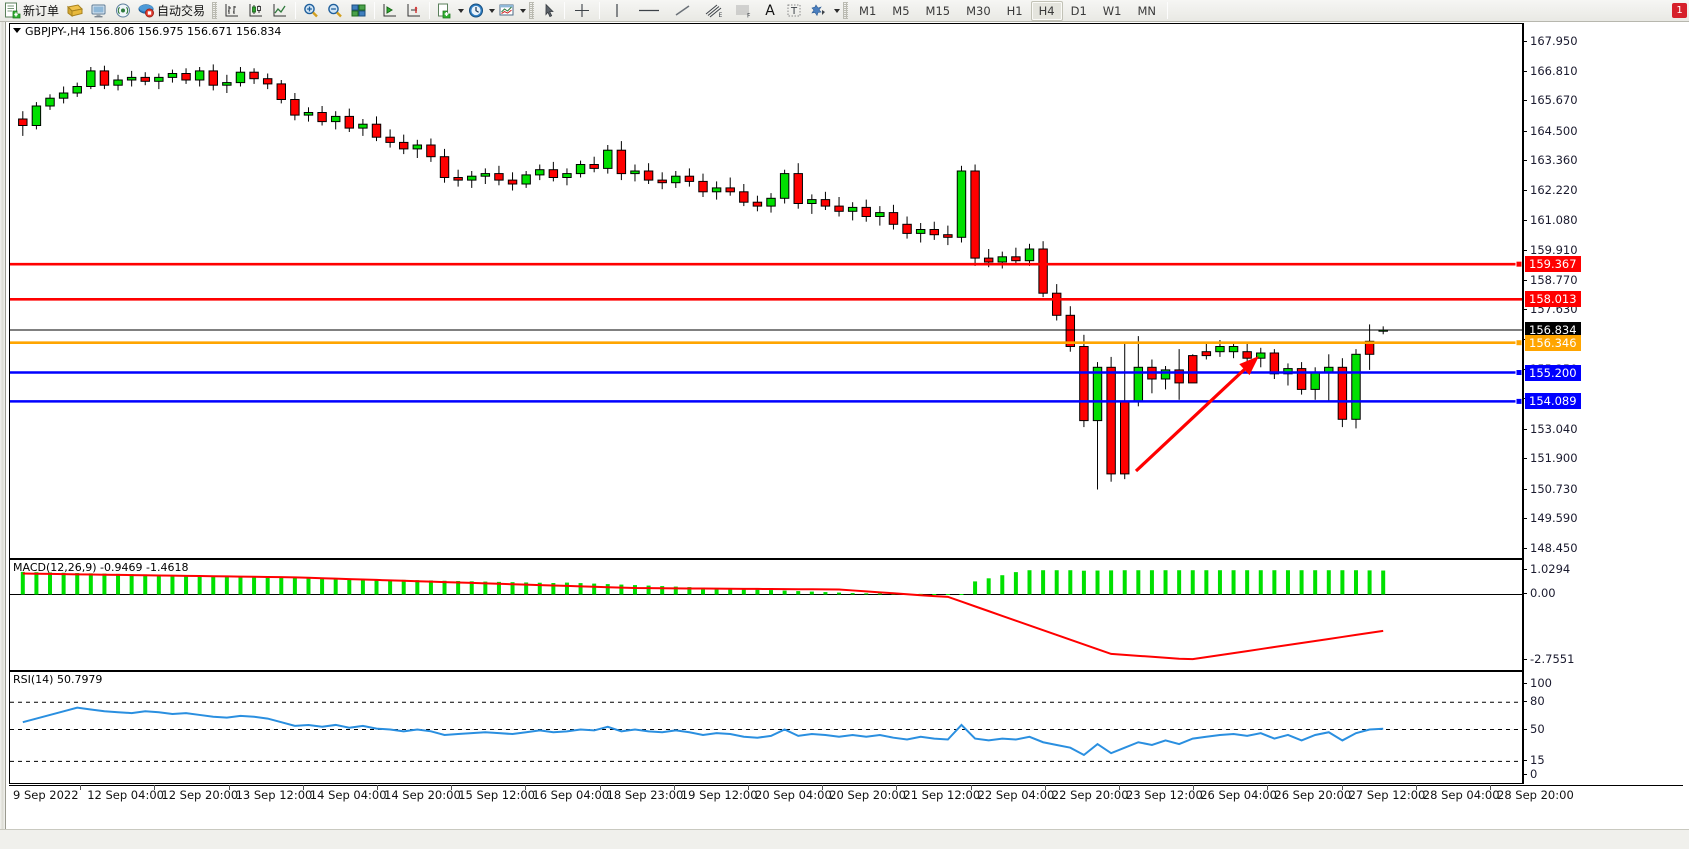 This screenshot has height=849, width=1689. I want to click on new-order-button: 新订单, so click(32, 11).